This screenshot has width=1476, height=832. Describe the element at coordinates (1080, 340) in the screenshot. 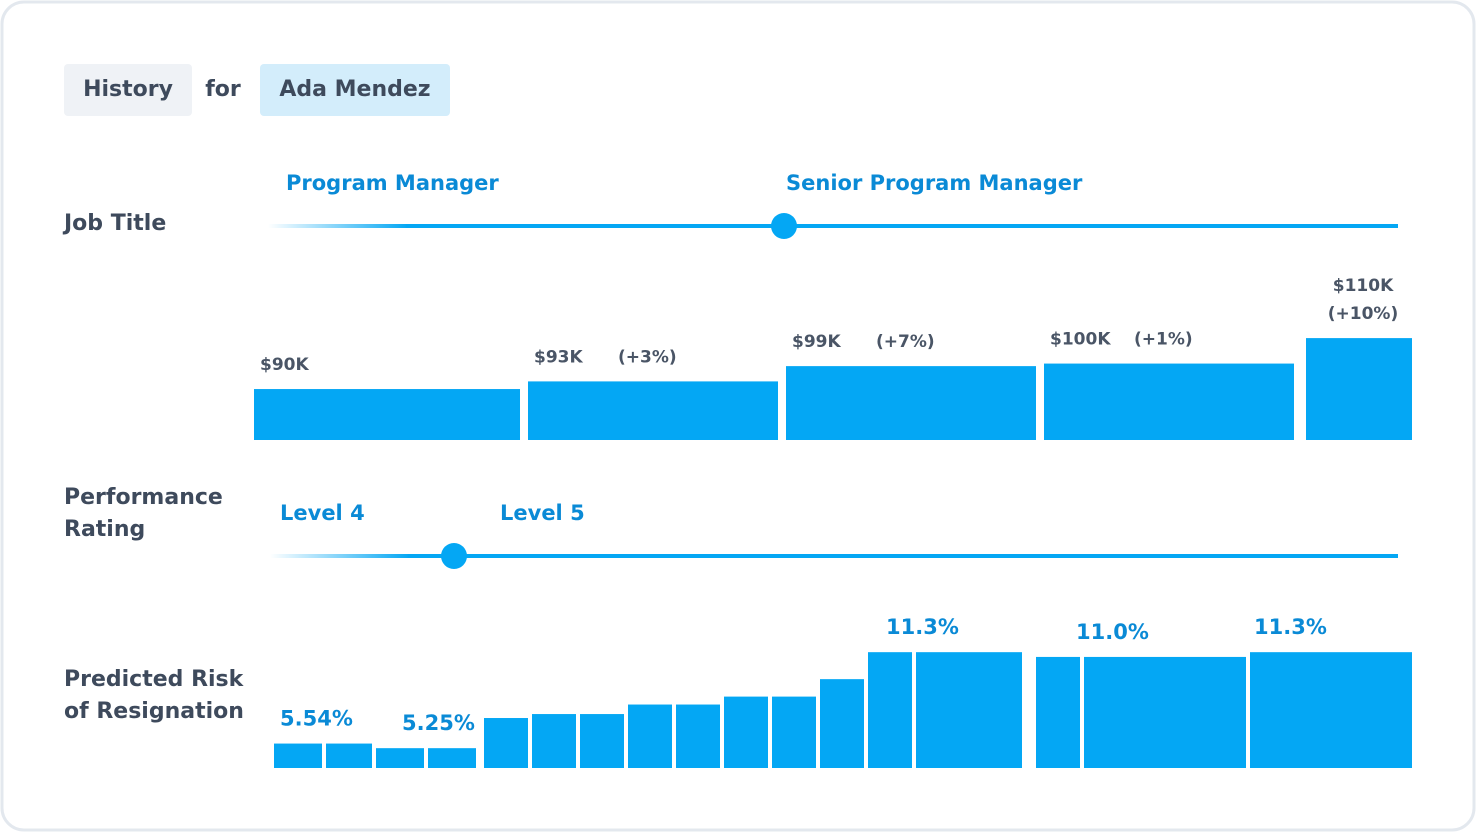

I see `salary-label: $100K` at that location.